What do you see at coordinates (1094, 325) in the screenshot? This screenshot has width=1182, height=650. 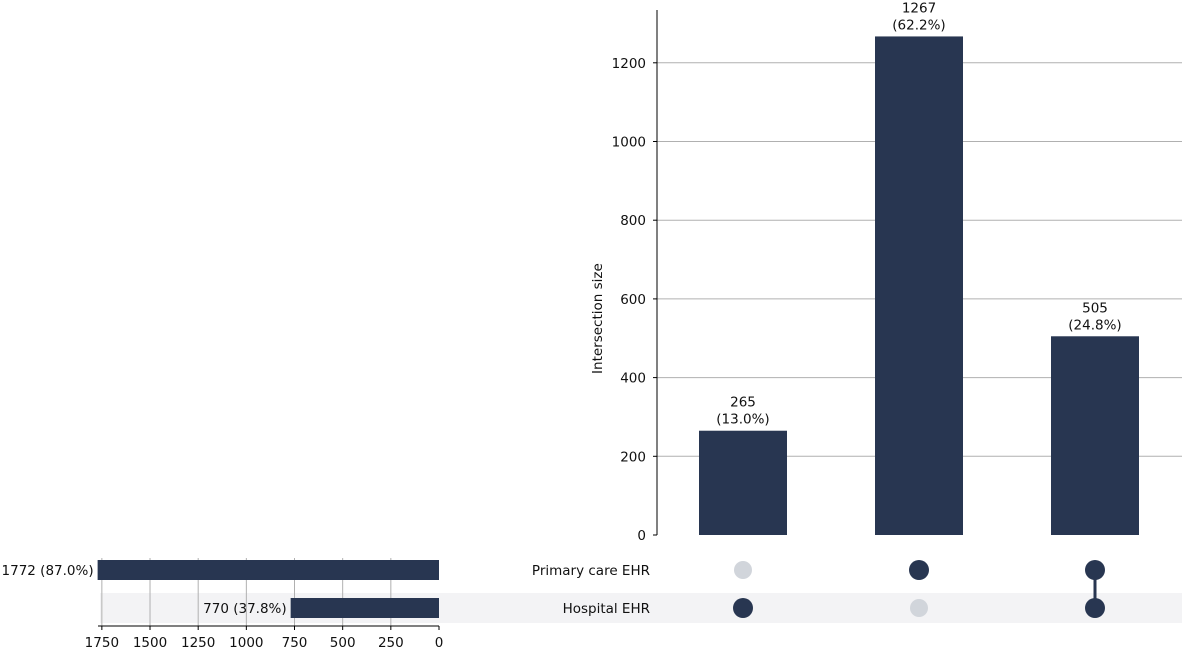 I see `bar-percent-label: (24.8%)` at bounding box center [1094, 325].